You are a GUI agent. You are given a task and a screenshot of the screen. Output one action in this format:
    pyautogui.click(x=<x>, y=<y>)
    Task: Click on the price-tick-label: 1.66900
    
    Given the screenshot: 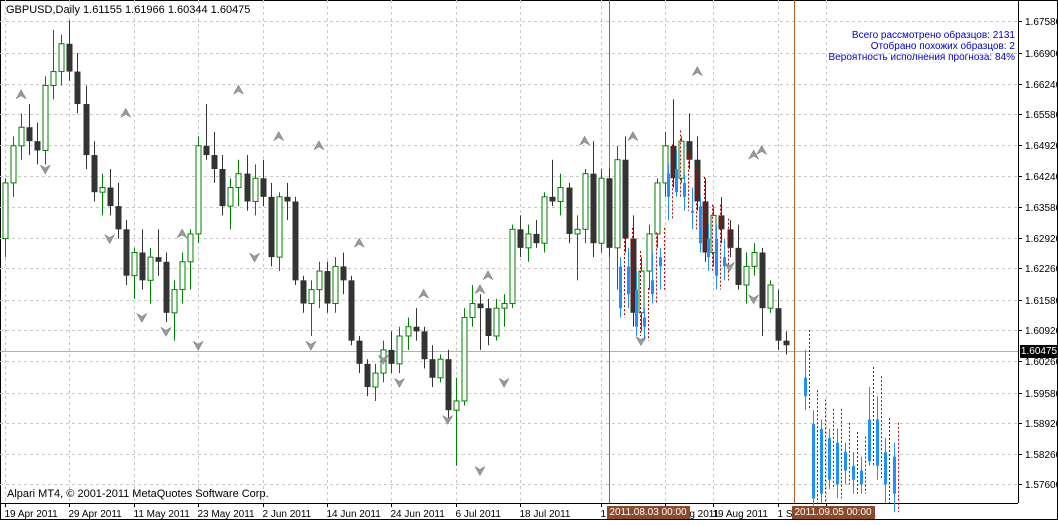 What is the action you would take?
    pyautogui.click(x=1041, y=54)
    